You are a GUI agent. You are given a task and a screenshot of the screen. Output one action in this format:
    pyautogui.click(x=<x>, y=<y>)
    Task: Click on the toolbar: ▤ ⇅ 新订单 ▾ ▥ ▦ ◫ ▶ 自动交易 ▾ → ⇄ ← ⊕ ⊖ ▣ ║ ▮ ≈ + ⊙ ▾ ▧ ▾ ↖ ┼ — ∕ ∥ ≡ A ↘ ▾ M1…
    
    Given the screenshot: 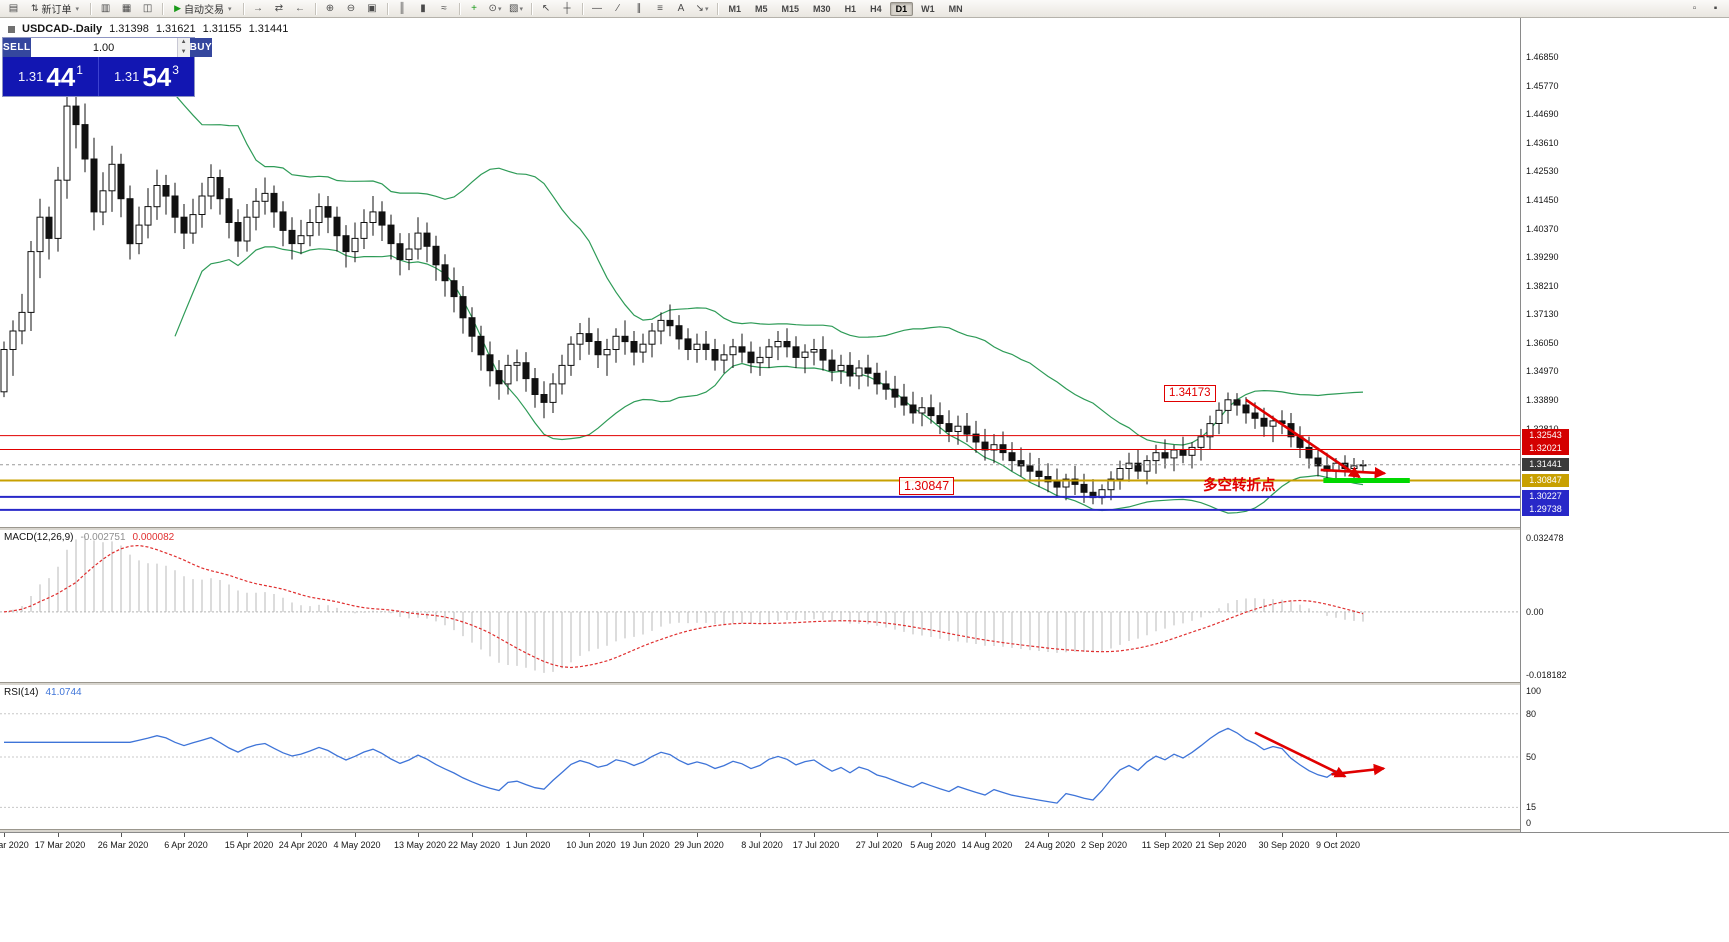 What is the action you would take?
    pyautogui.click(x=864, y=9)
    